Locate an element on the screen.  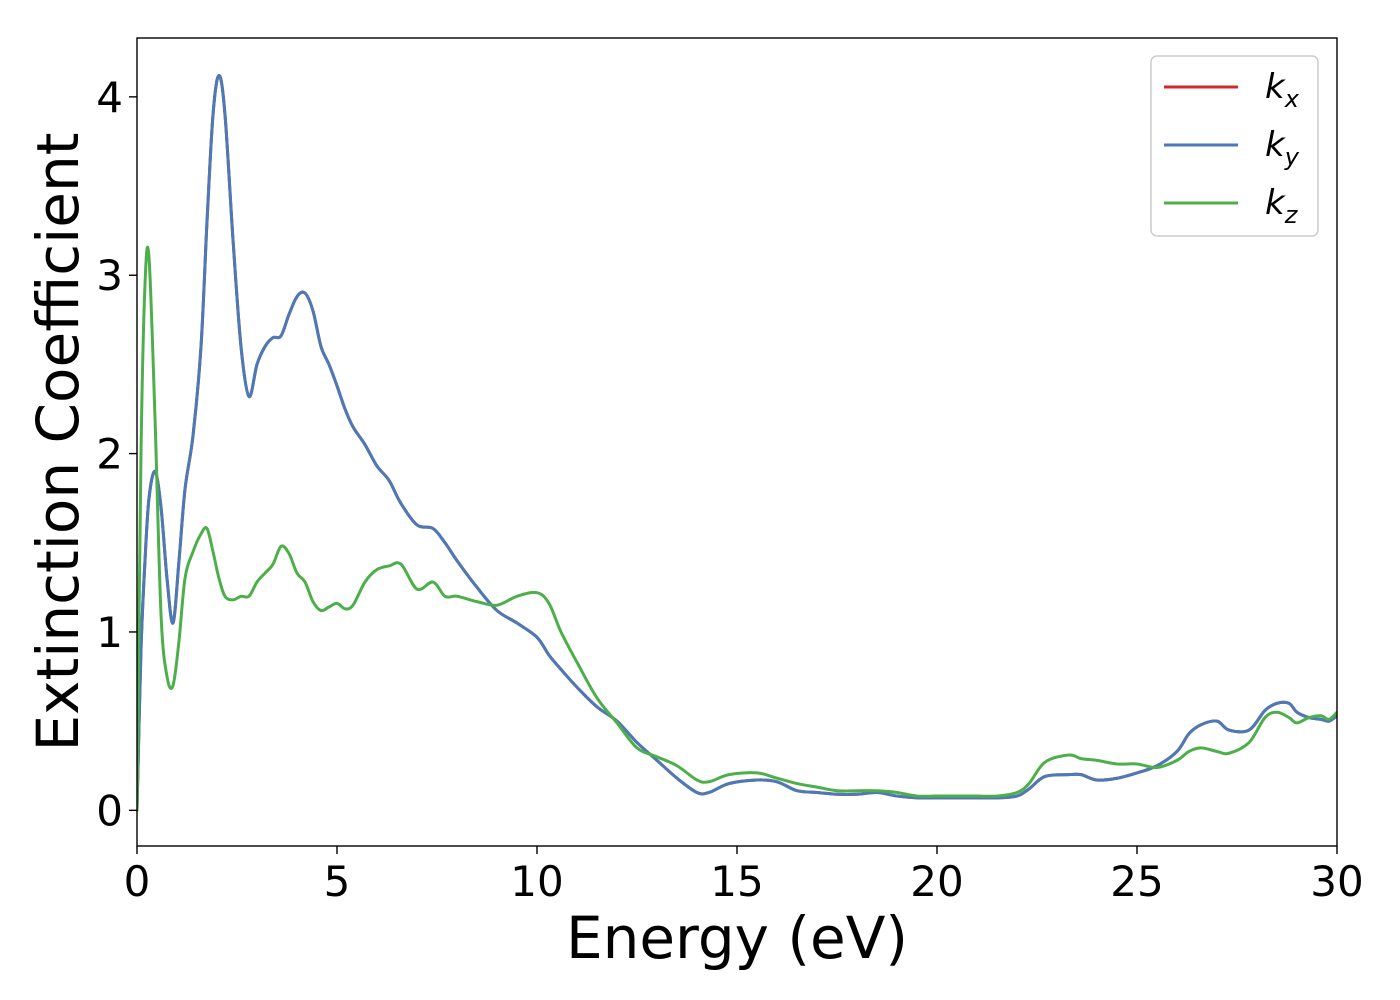
y-tick-label: 0 is located at coordinates (109, 810).